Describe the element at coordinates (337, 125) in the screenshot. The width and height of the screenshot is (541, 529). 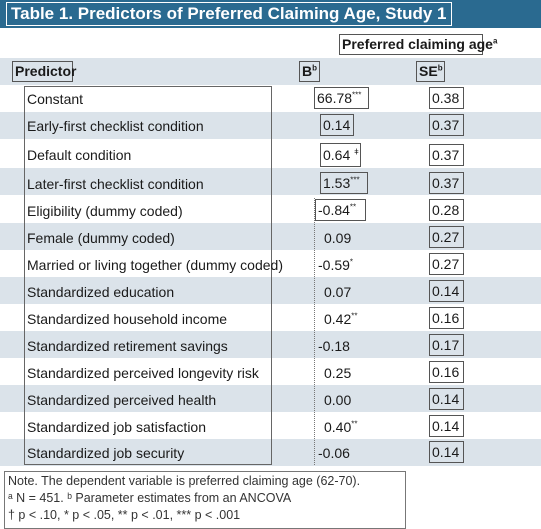
I see `b-cell: 0.14` at that location.